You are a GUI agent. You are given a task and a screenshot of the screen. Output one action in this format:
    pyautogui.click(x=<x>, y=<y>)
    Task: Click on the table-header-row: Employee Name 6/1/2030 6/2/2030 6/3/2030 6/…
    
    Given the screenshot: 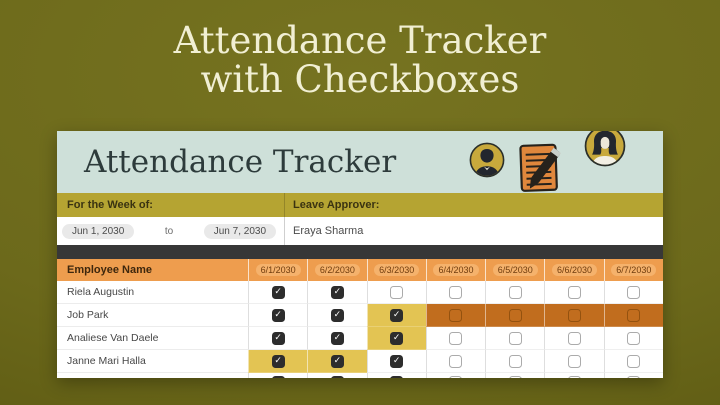 What is the action you would take?
    pyautogui.click(x=360, y=270)
    